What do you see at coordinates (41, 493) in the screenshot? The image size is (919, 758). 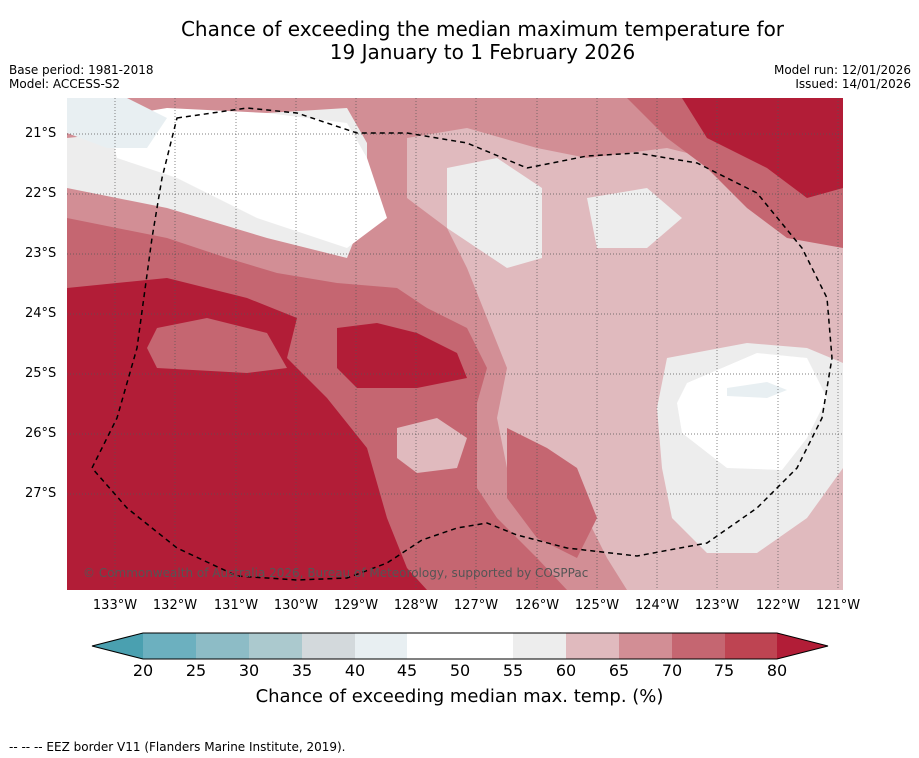 I see `lat-label-27s: 27°S` at bounding box center [41, 493].